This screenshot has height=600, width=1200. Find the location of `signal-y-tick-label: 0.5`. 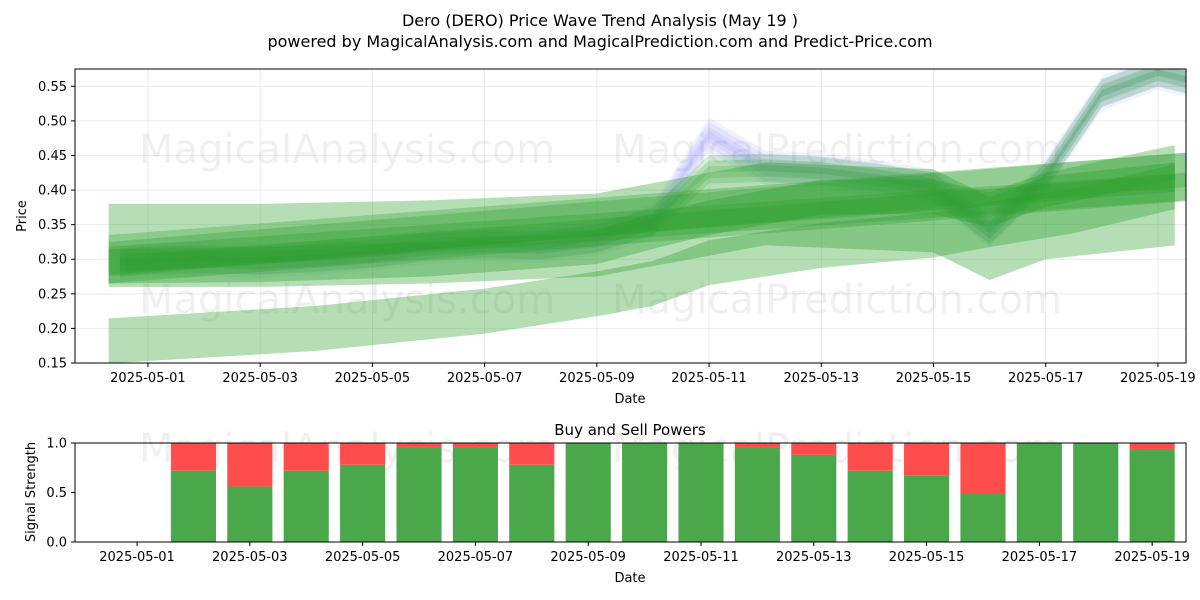

signal-y-tick-label: 0.5 is located at coordinates (56, 493).